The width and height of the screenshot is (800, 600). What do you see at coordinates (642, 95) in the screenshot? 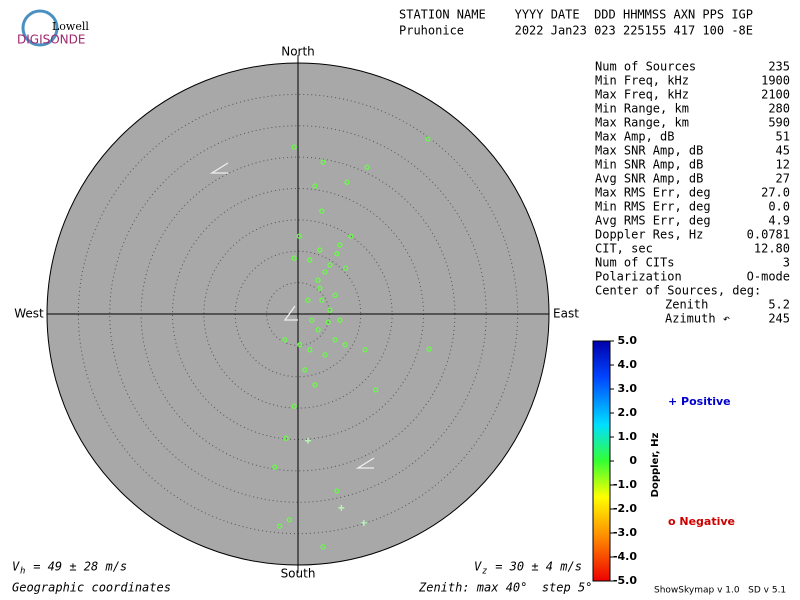
I see `stat-label: Max Freq, kHz` at bounding box center [642, 95].